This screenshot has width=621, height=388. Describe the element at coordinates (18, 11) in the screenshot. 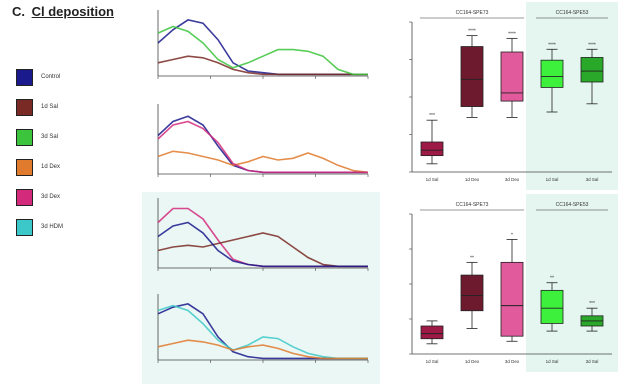

I see `panel-letter: C.` at that location.